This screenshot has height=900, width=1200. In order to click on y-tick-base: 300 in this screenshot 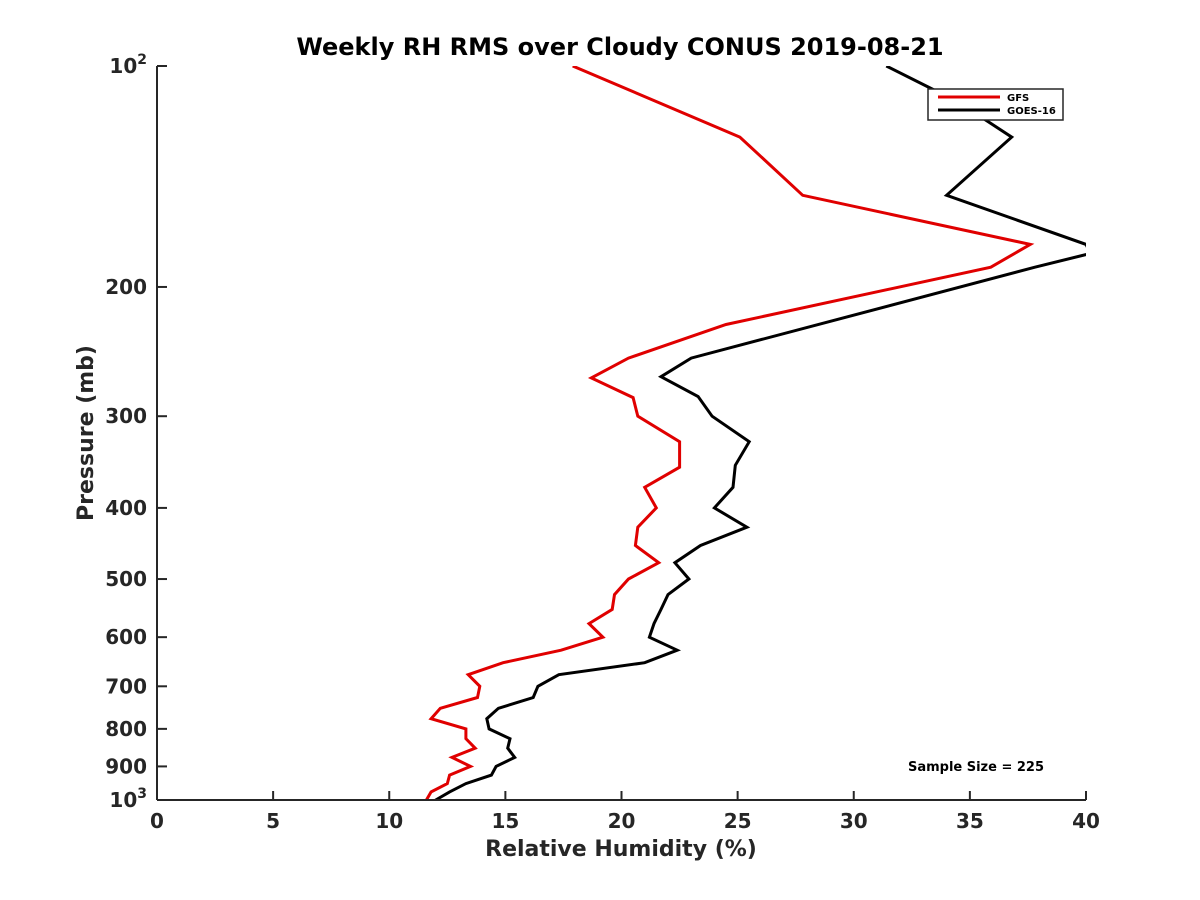, I will do `click(126, 416)`.